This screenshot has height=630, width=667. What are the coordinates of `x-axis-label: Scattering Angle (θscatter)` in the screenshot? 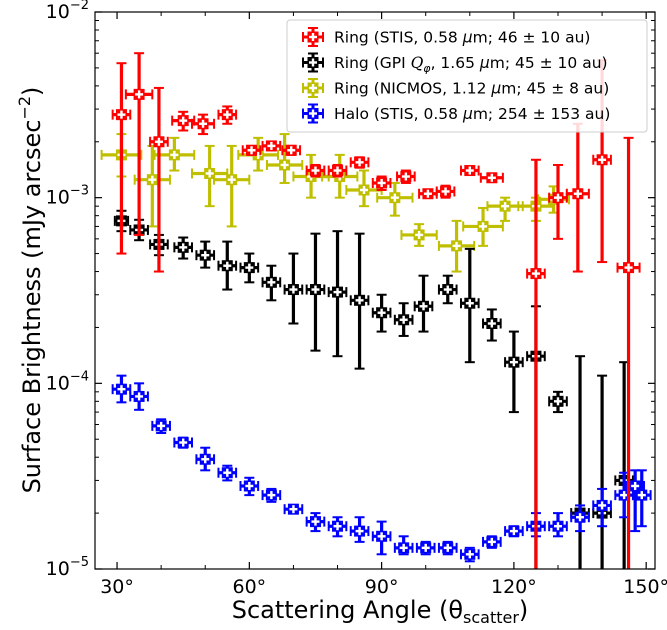 It's located at (380, 611).